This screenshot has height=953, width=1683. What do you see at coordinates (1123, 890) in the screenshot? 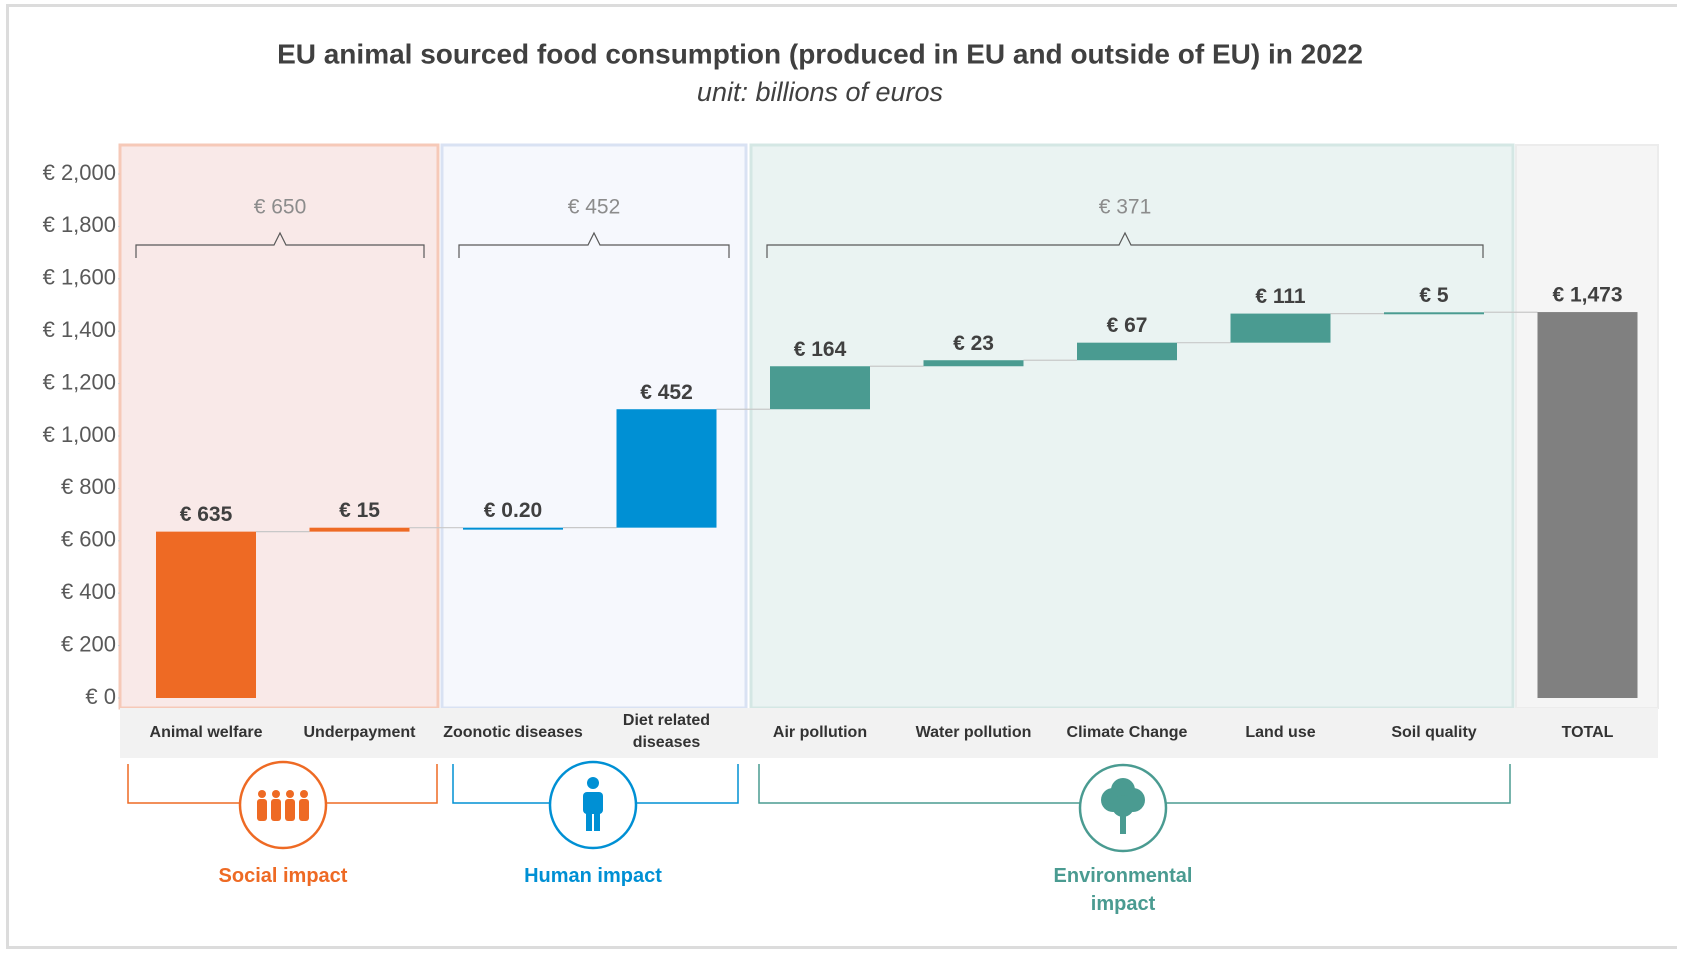
I see `group-label: Environmental impact` at bounding box center [1123, 890].